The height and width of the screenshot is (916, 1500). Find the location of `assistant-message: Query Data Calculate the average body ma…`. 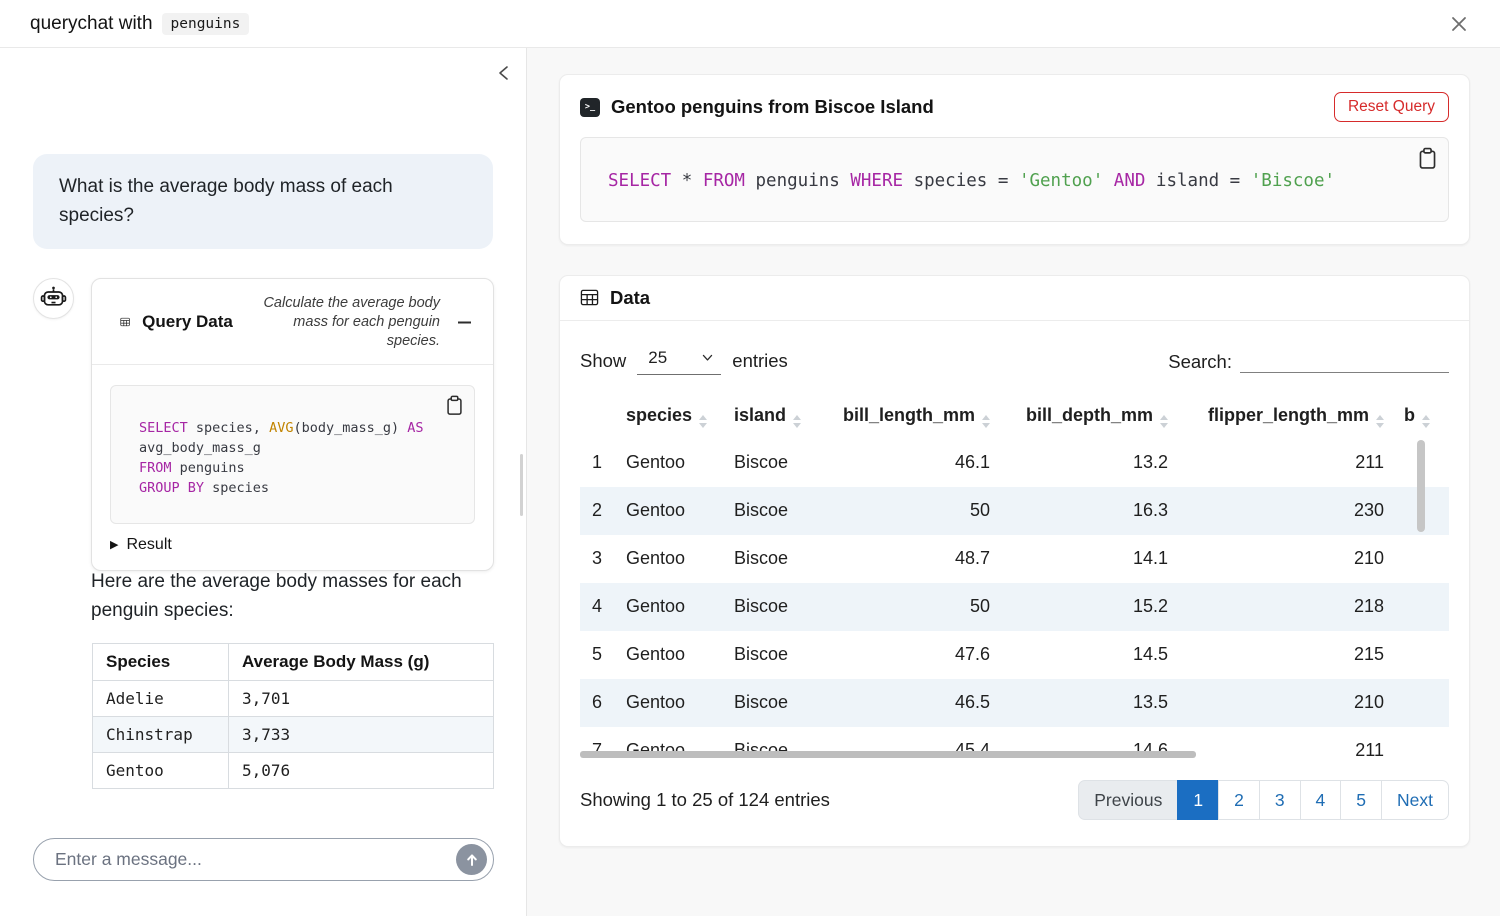

assistant-message: Query Data Calculate the average body ma… is located at coordinates (263, 424).